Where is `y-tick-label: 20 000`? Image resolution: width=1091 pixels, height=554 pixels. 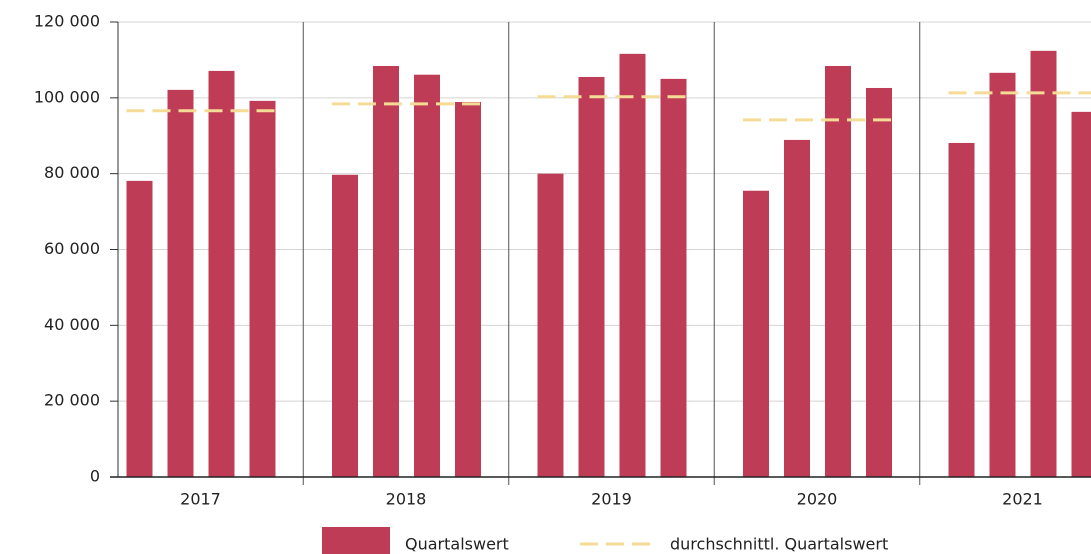 y-tick-label: 20 000 is located at coordinates (72, 400).